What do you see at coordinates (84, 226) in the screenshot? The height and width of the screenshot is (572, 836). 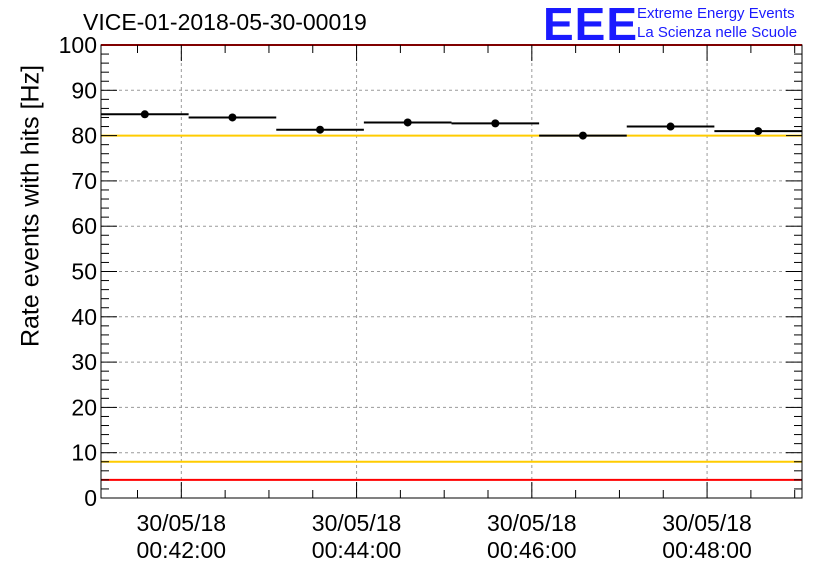 I see `y-tick-label: 60` at bounding box center [84, 226].